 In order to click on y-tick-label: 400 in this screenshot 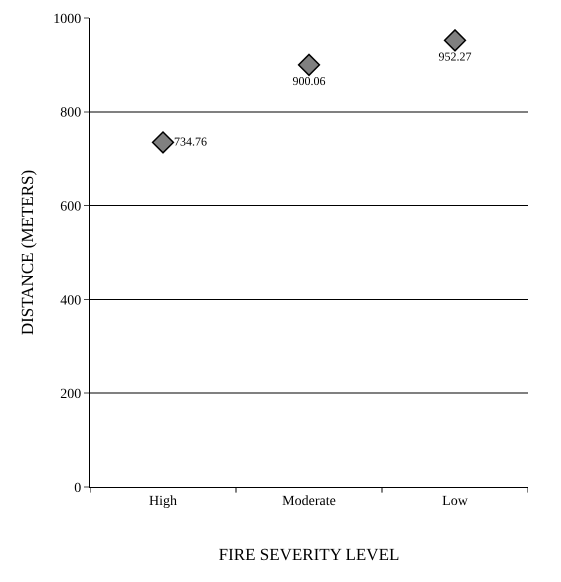, I will do `click(71, 300)`.